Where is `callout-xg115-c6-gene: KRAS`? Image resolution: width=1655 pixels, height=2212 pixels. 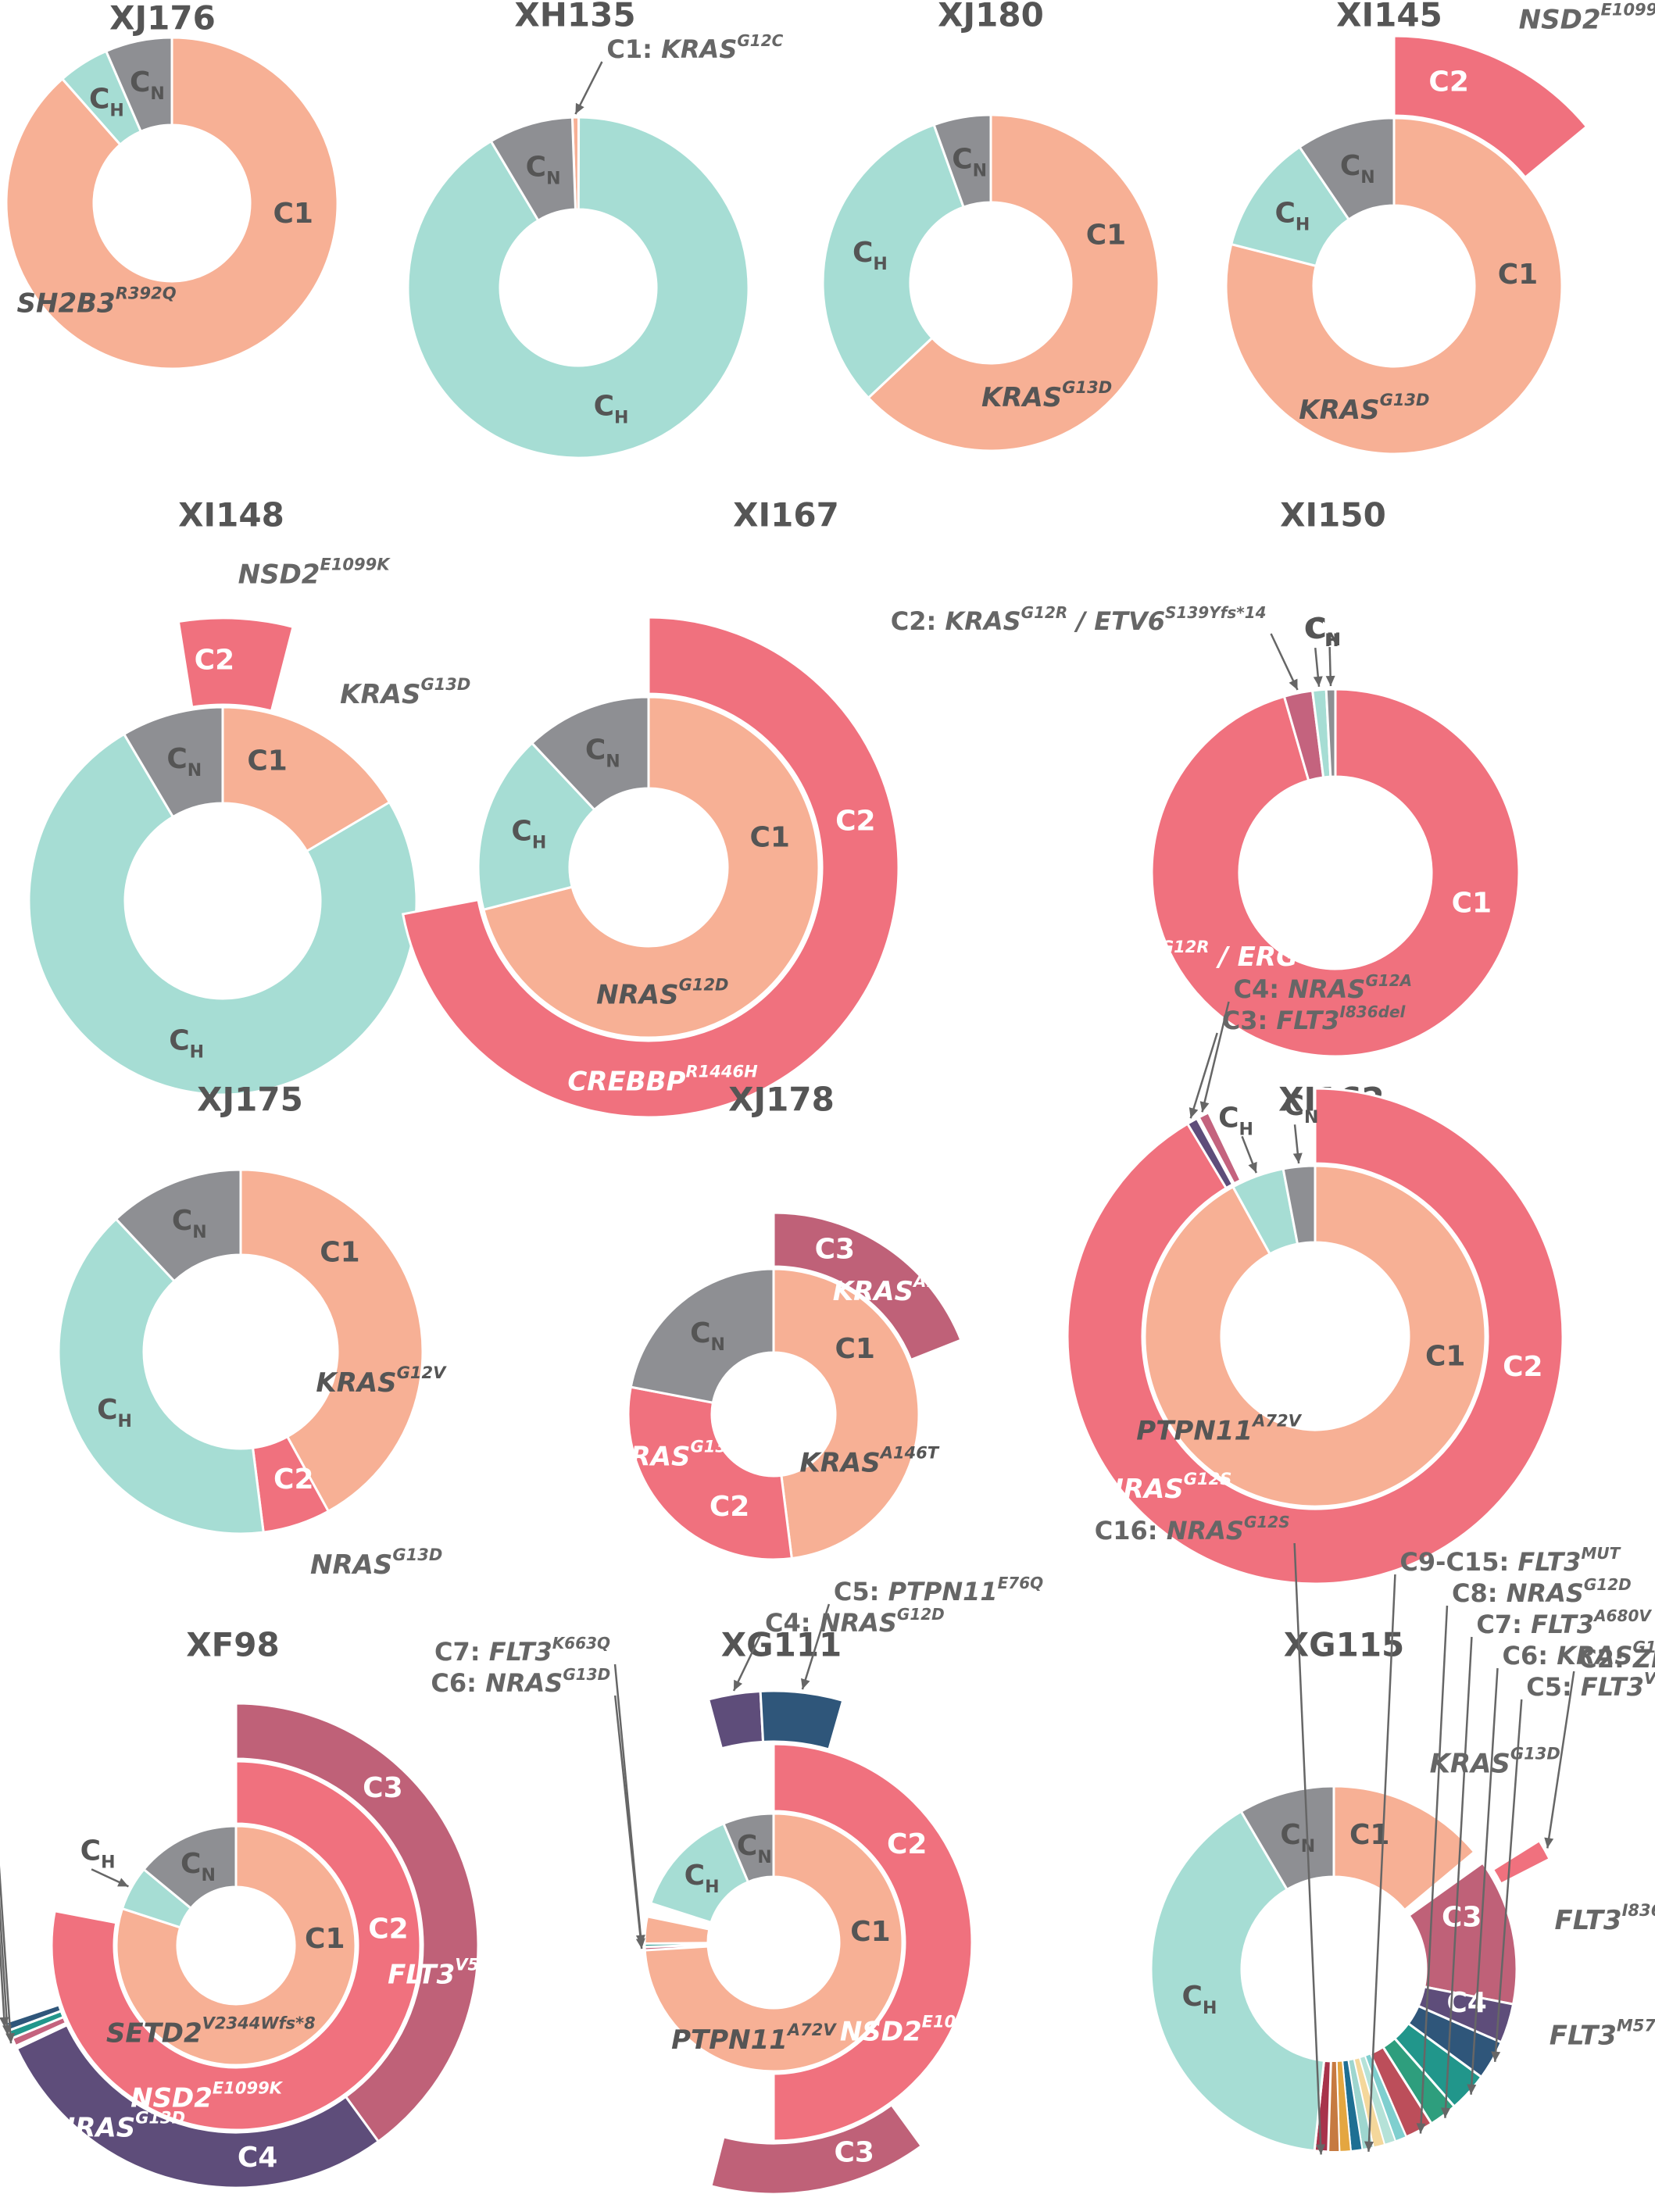 callout-xg115-c6-gene: KRAS is located at coordinates (1595, 1656).